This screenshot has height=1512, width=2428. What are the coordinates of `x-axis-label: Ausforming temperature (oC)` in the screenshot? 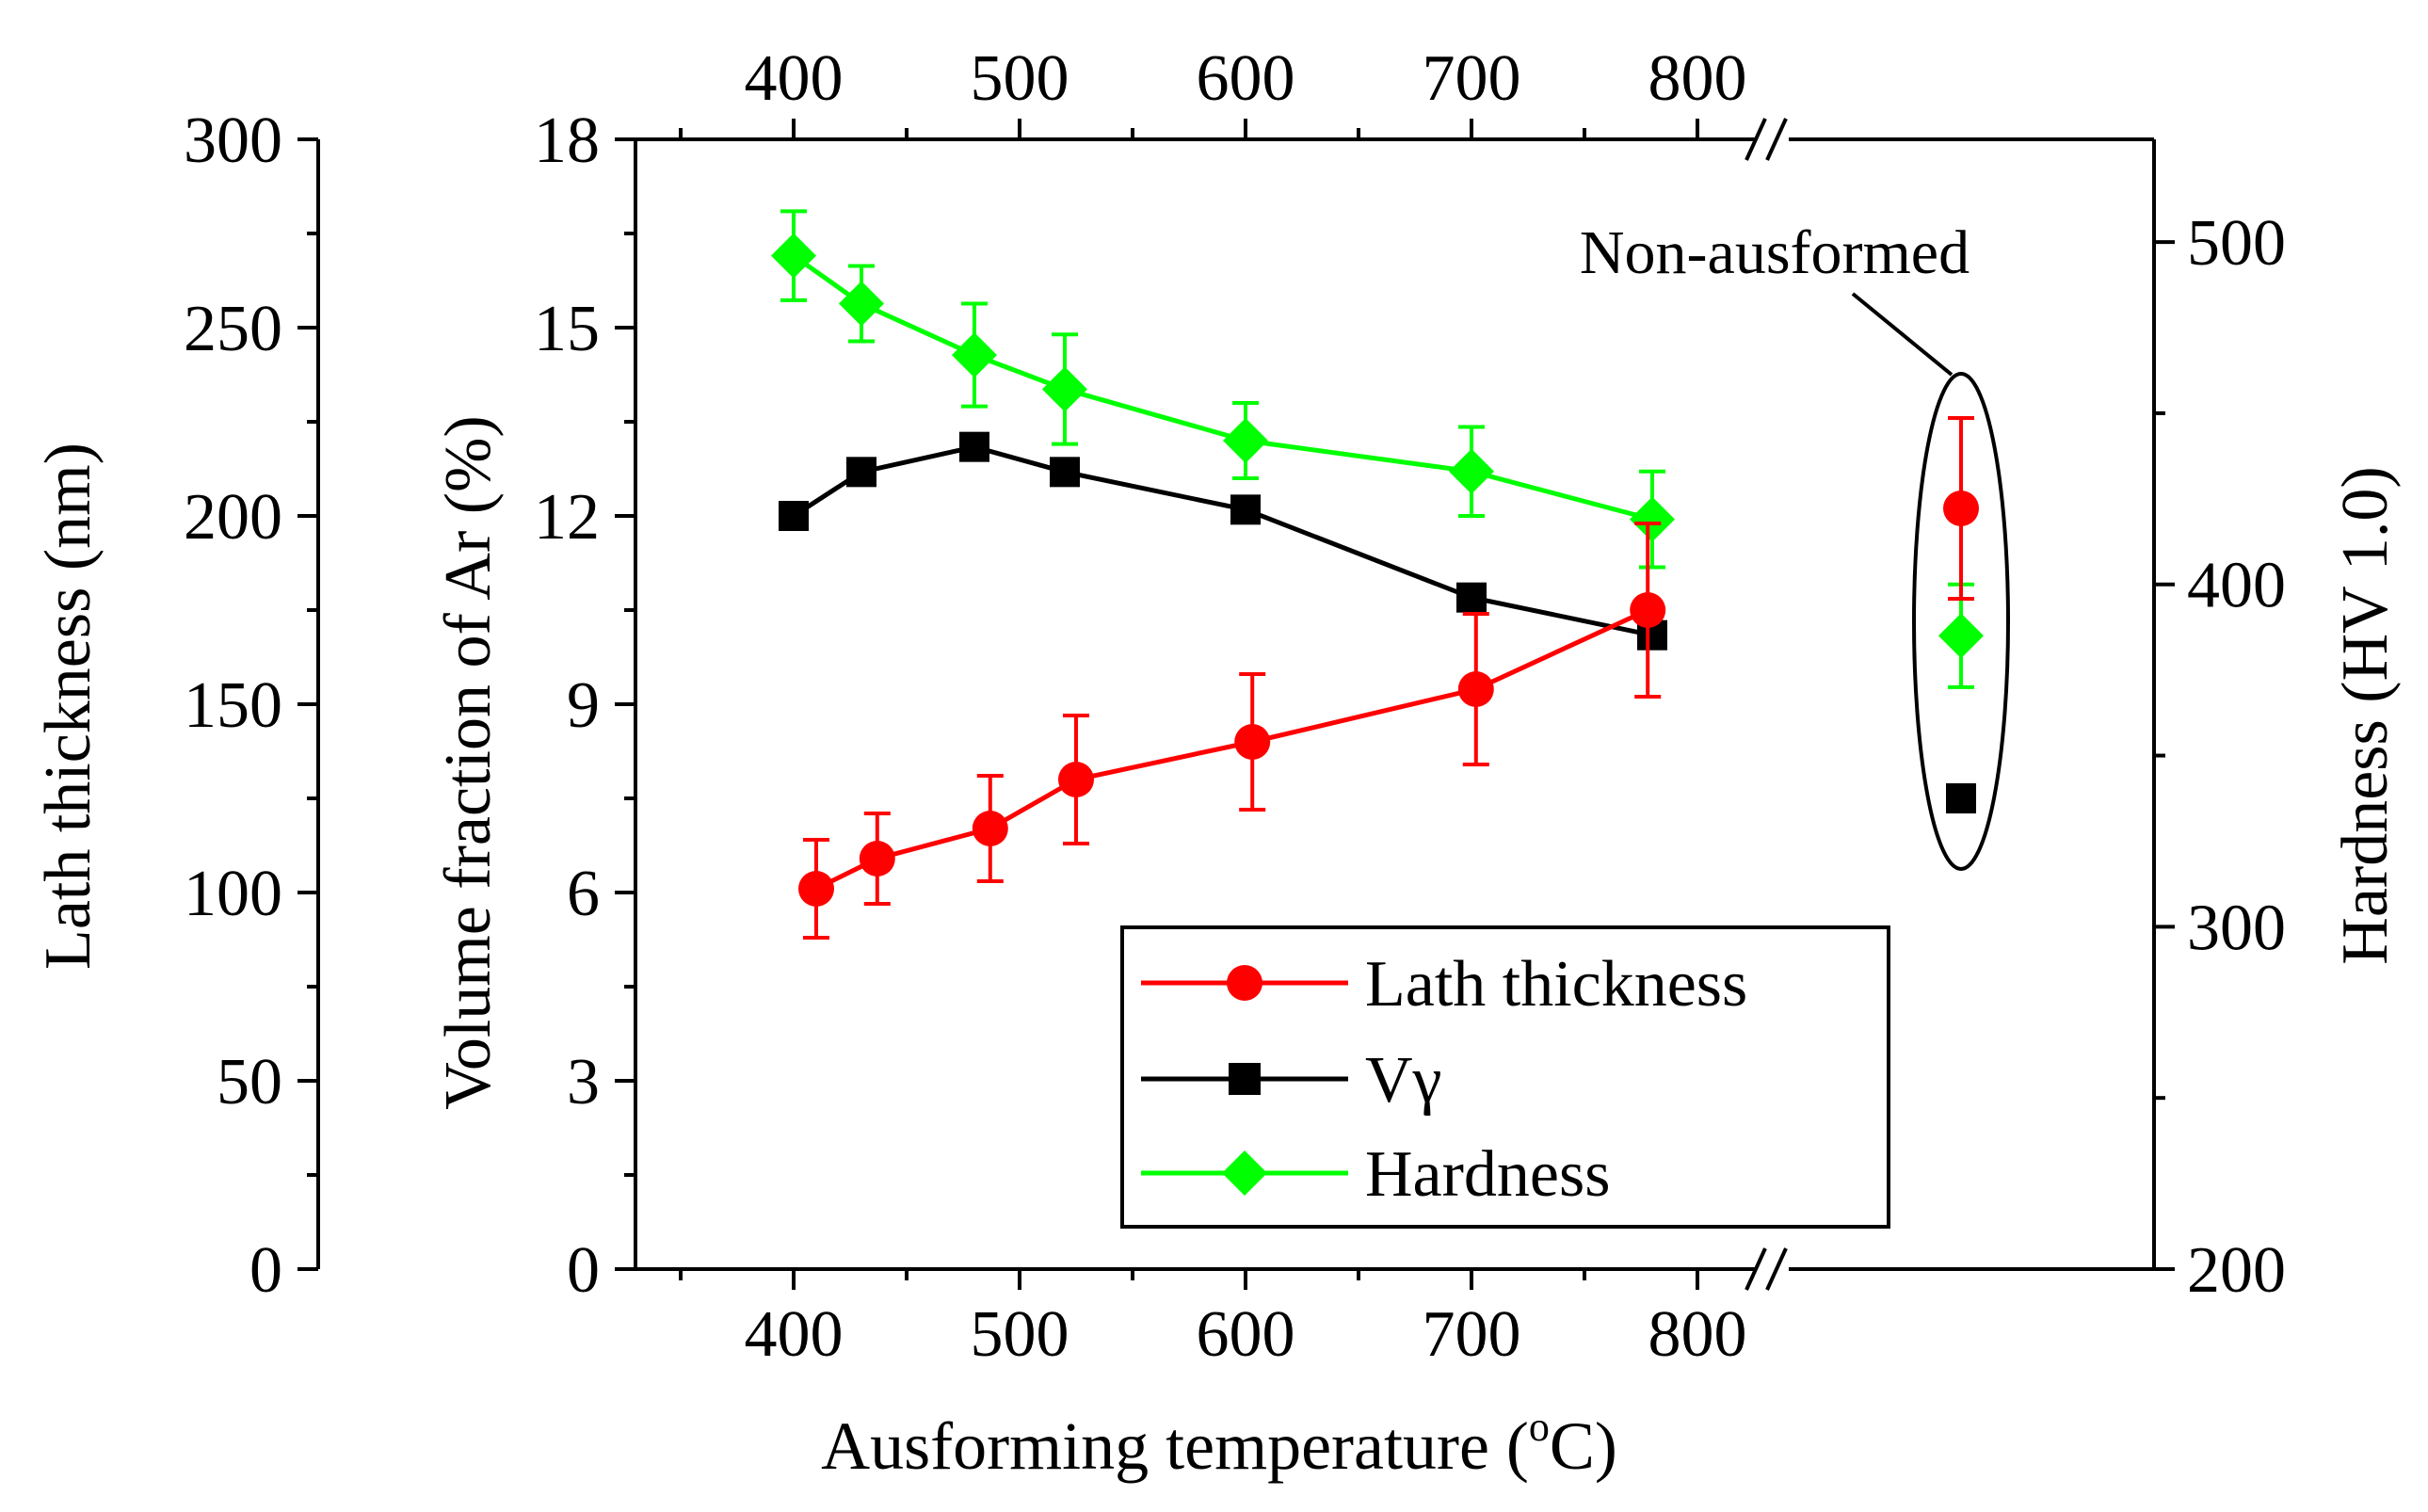 It's located at (1219, 1444).